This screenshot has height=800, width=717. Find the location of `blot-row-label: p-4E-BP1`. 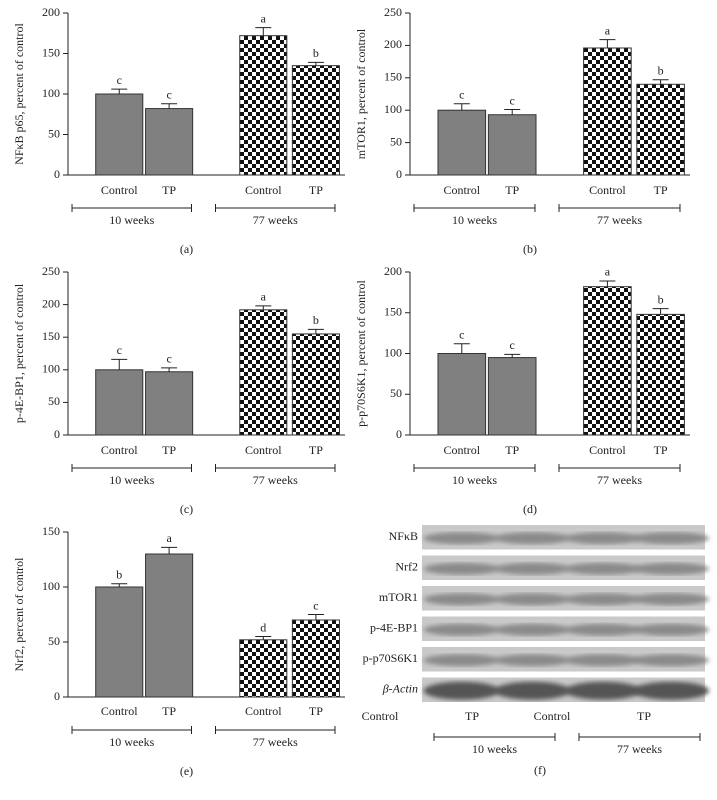

blot-row-label: p-4E-BP1 is located at coordinates (394, 628).